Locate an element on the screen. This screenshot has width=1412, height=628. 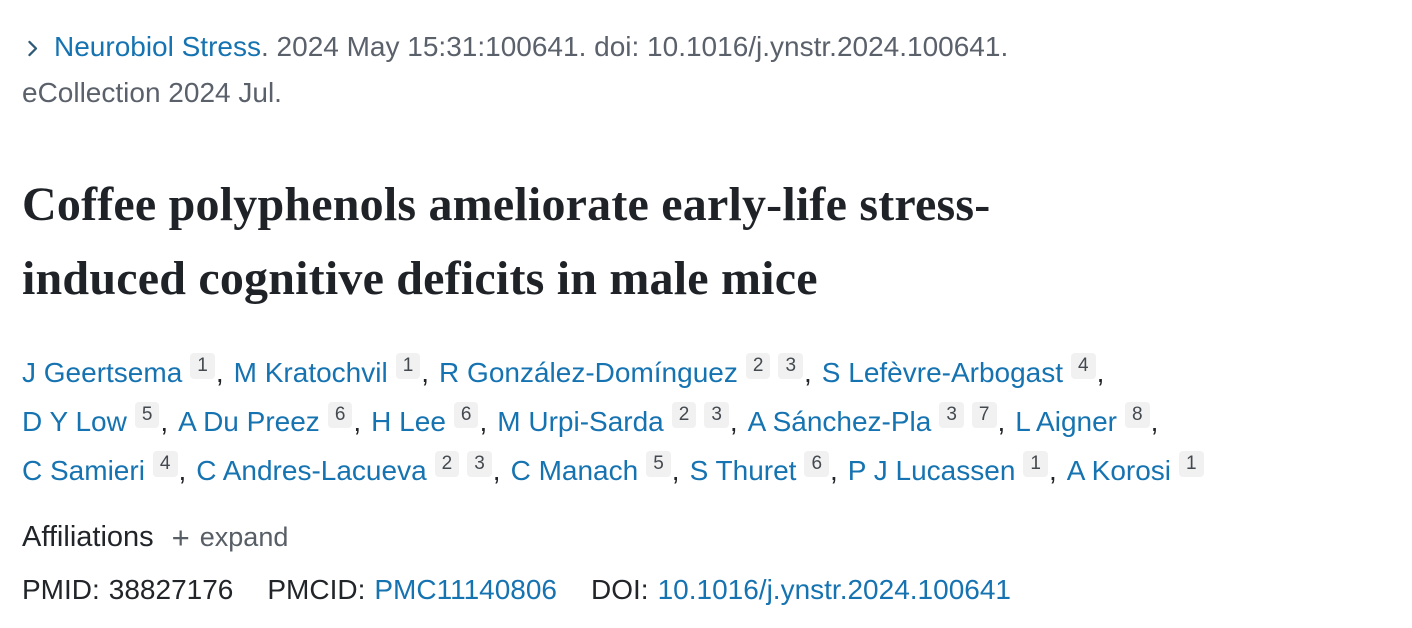
doi-link: 10.1016/j.ynstr.2024.100641 is located at coordinates (834, 589).